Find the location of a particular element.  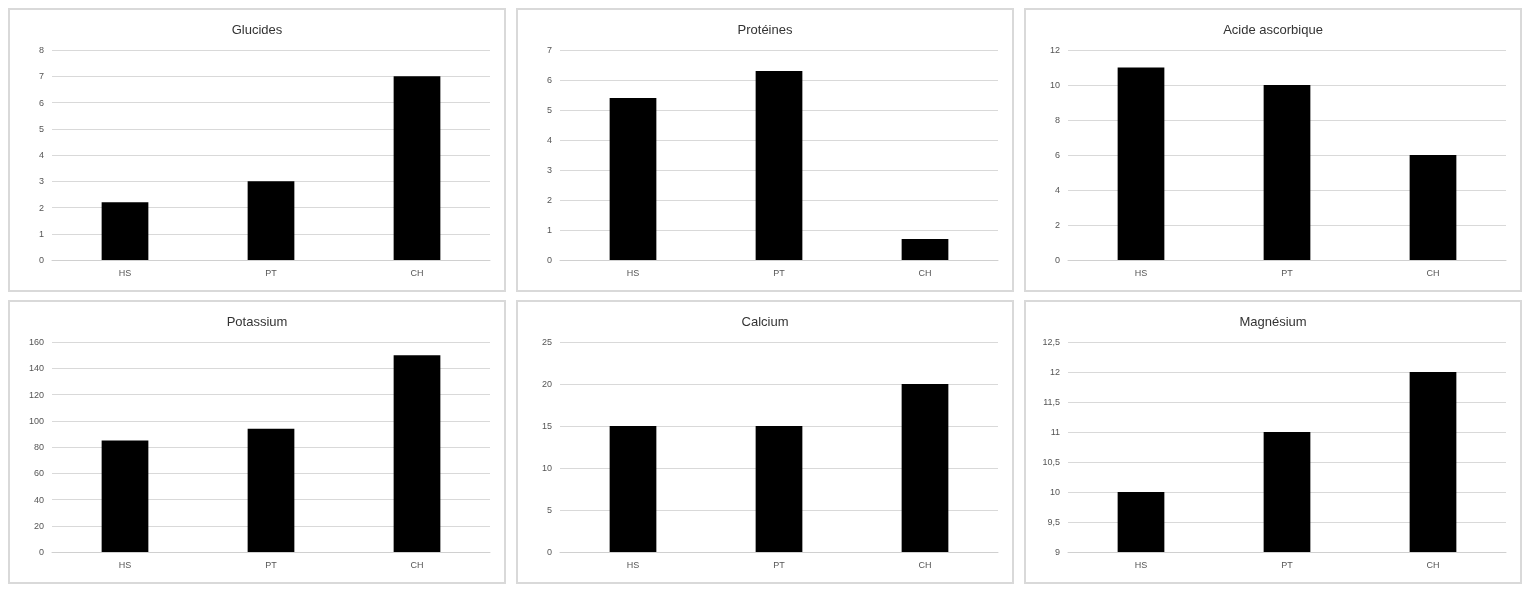

chart-title: Magnésium is located at coordinates (1273, 321).